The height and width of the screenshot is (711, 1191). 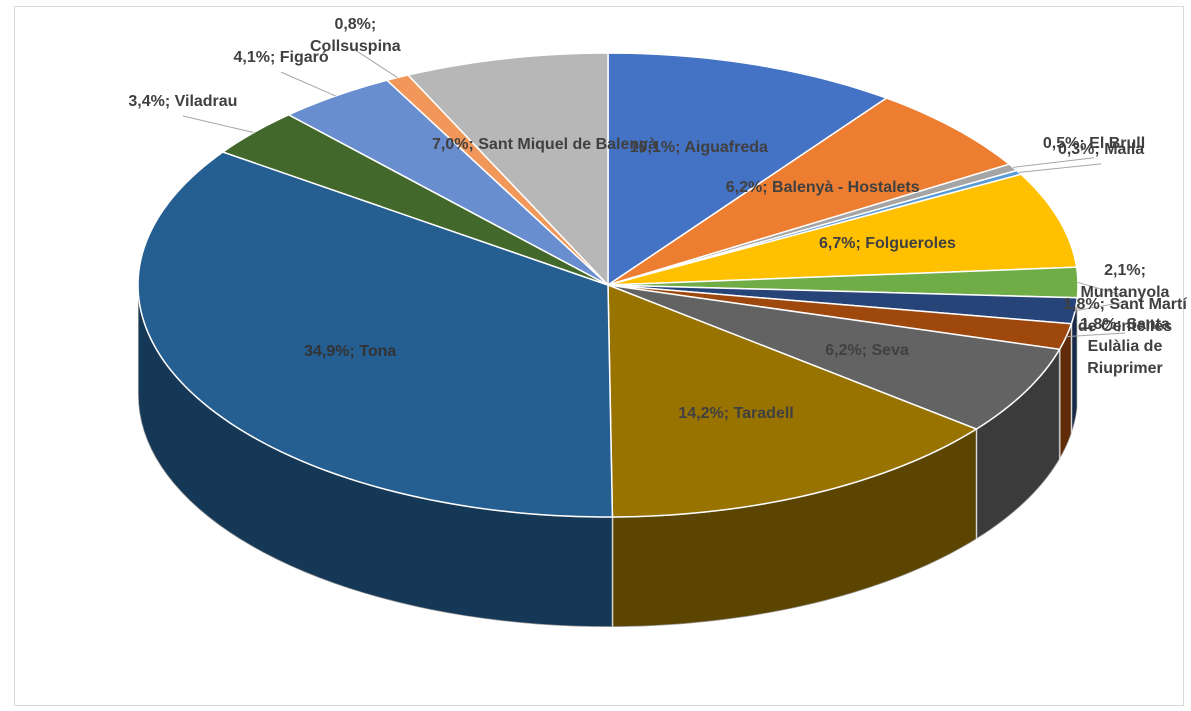 I want to click on data-label: 0,5%; El Brull, so click(x=1094, y=144).